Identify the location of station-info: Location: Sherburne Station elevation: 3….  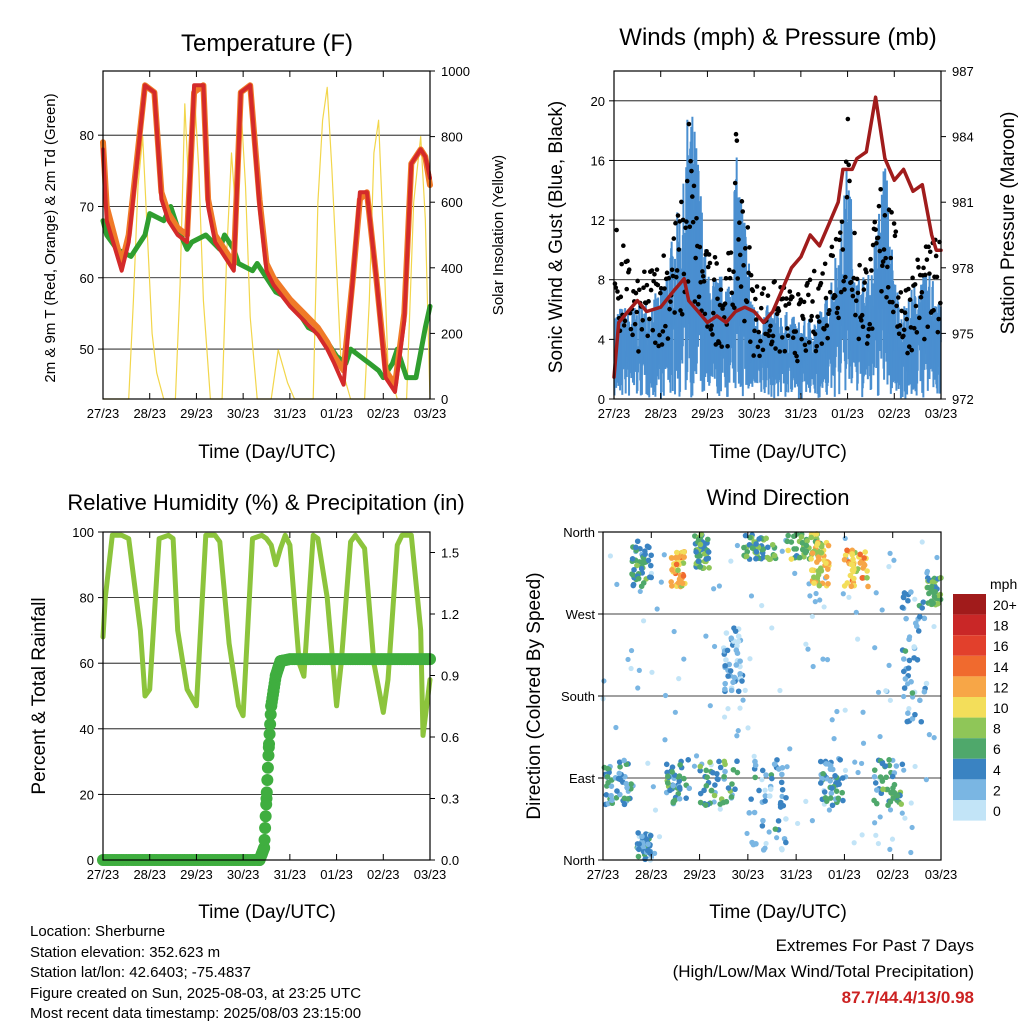
(195, 973).